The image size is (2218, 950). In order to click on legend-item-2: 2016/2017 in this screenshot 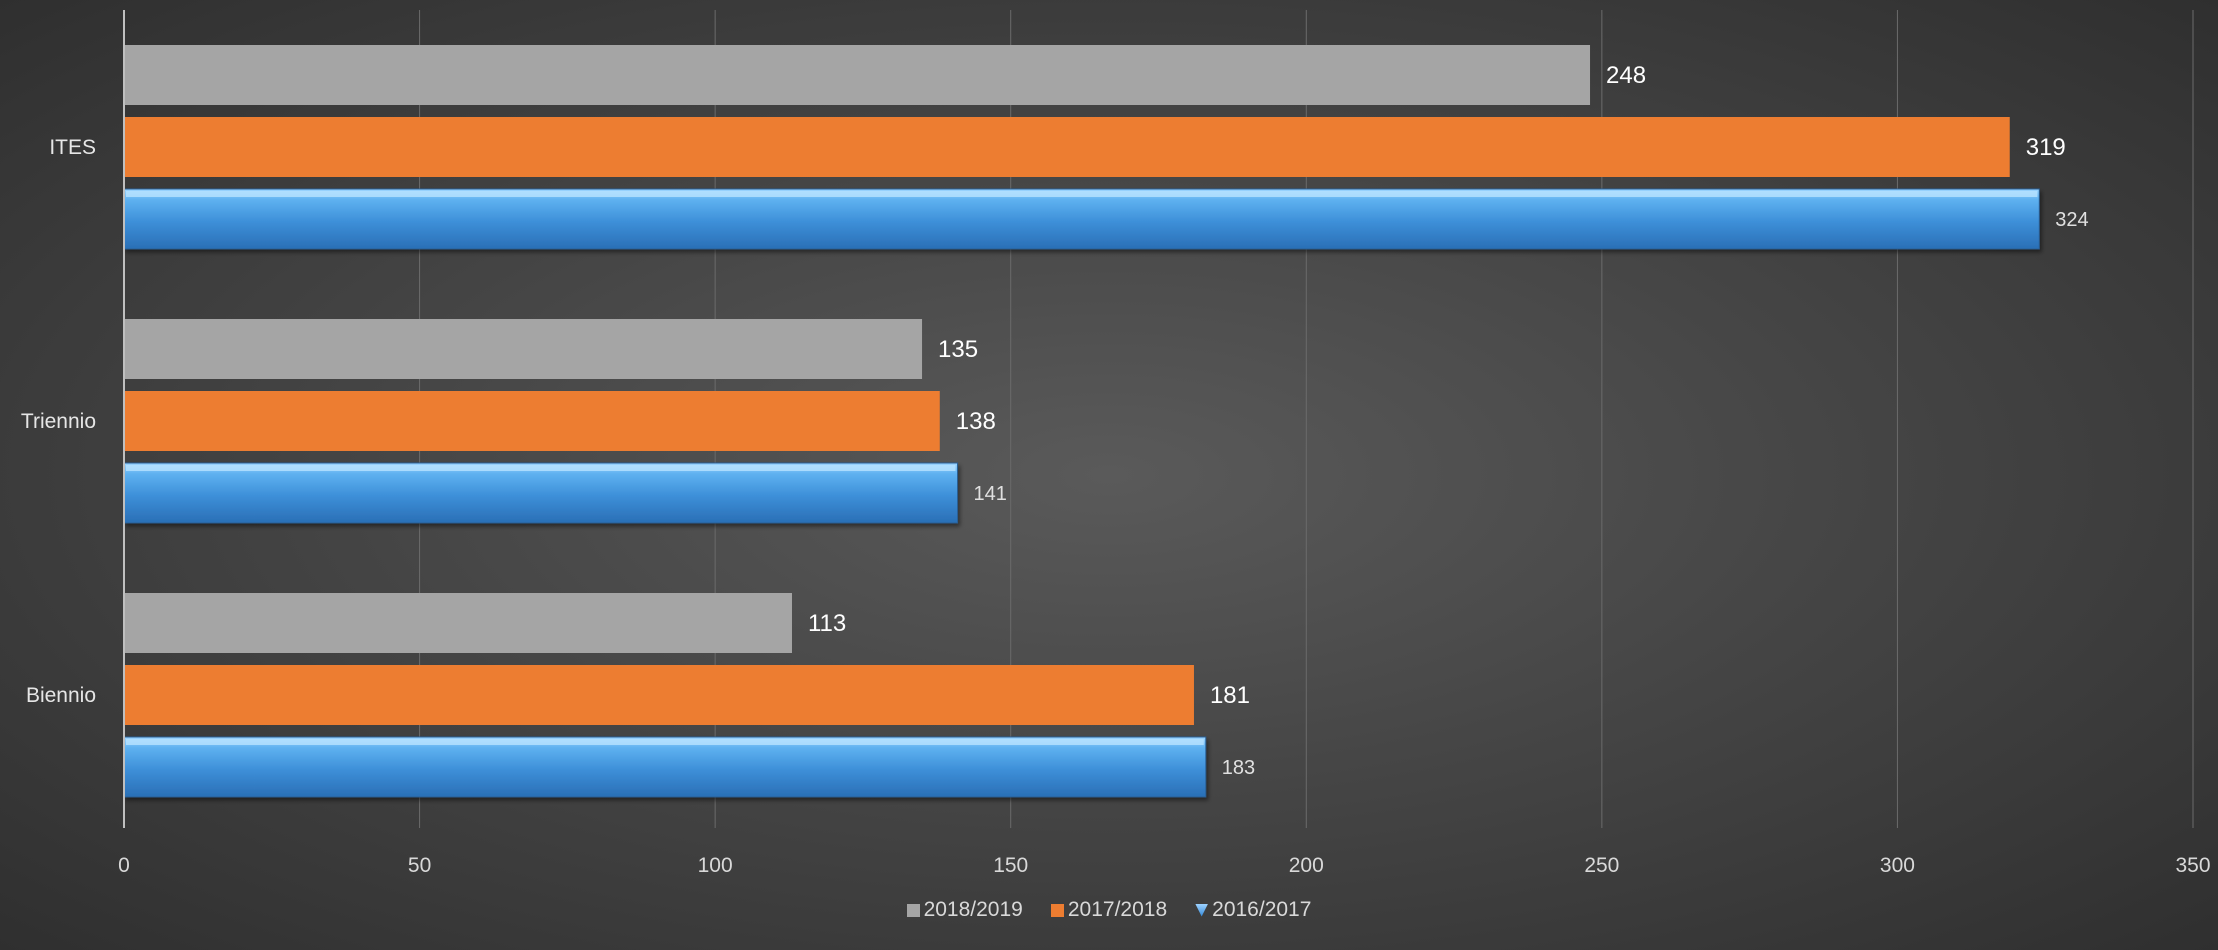, I will do `click(1253, 910)`.